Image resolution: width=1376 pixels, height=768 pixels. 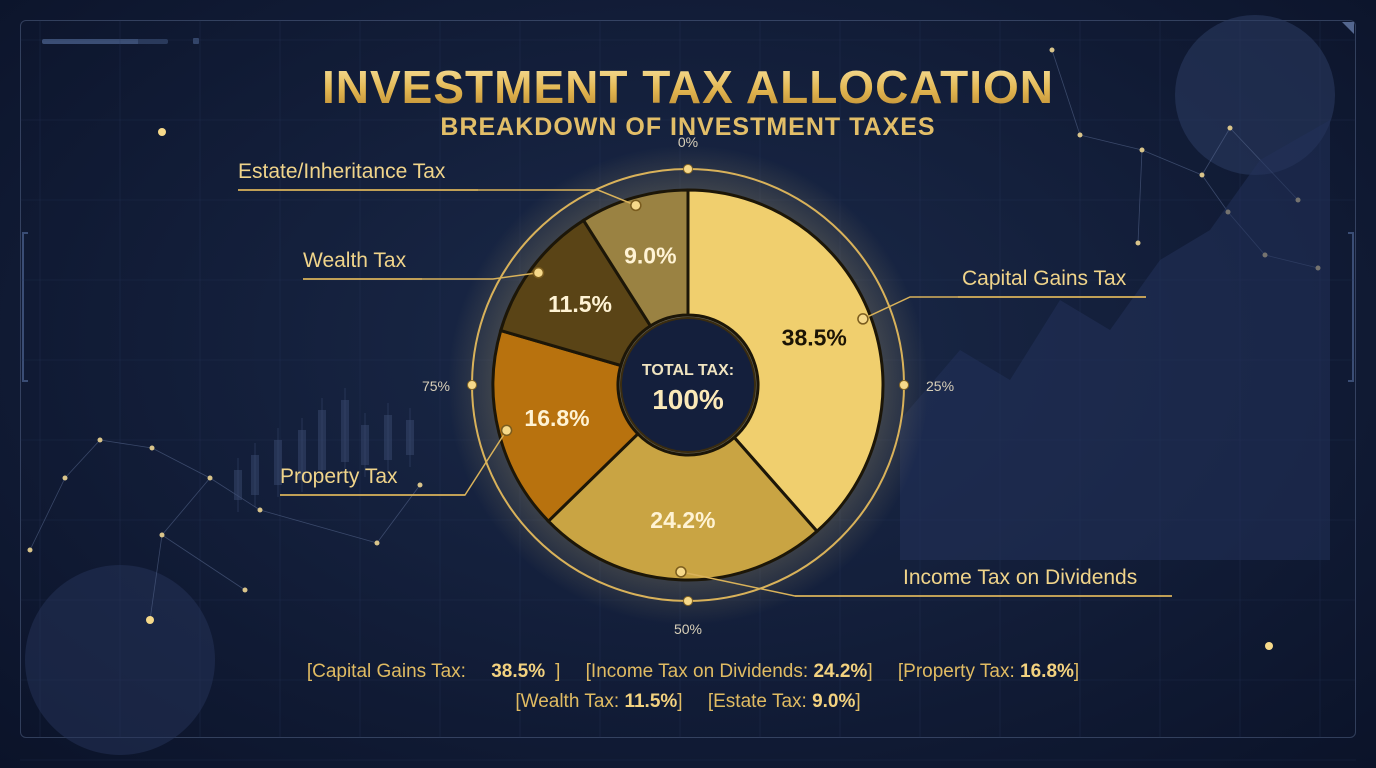 I want to click on data-label: 24.2%, so click(x=682, y=520).